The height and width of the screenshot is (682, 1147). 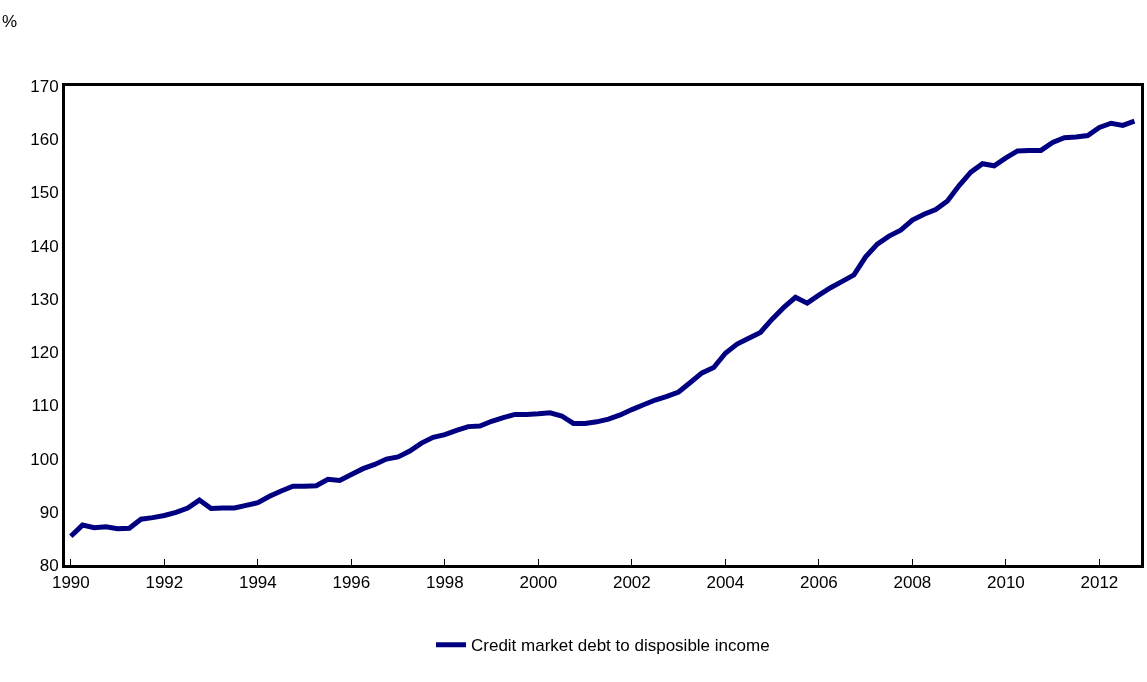 What do you see at coordinates (631, 583) in the screenshot?
I see `x-tick-label: 2002` at bounding box center [631, 583].